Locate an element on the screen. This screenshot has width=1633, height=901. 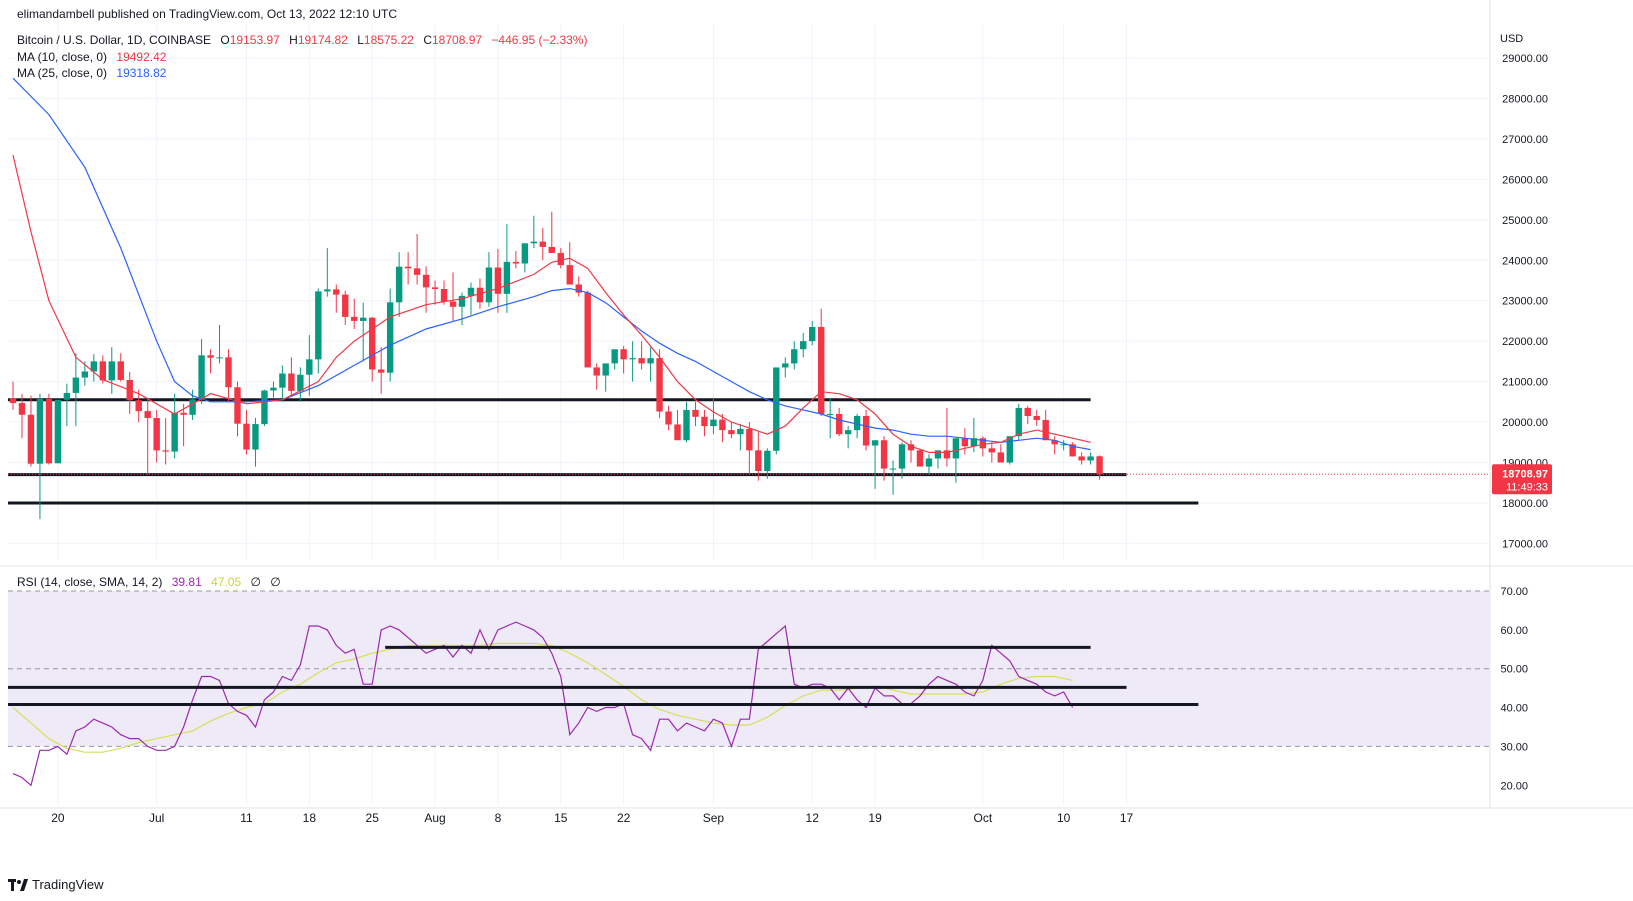
rsi-level-lines is located at coordinates (603, 675).